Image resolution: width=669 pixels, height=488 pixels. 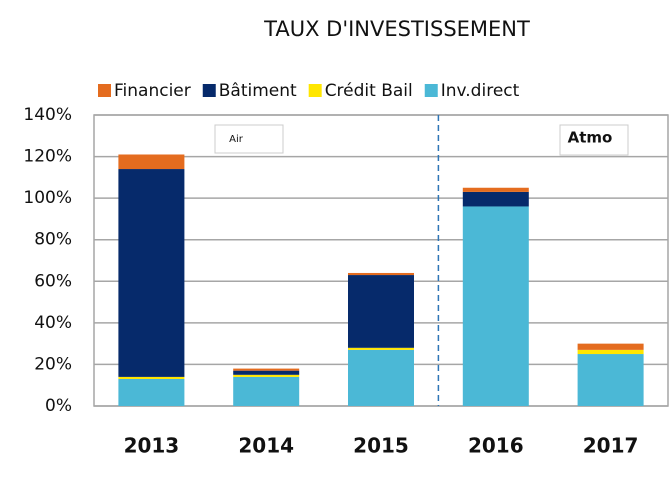 What do you see at coordinates (53, 364) in the screenshot?
I see `y-tick-label: 20%` at bounding box center [53, 364].